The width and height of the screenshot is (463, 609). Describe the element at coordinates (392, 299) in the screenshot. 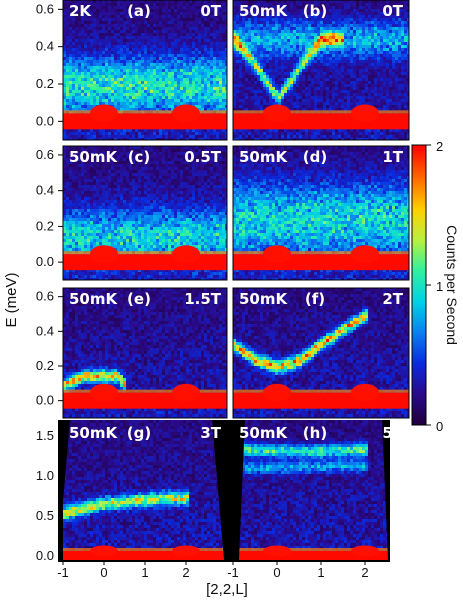

I see `panel-field-label: 2T` at that location.